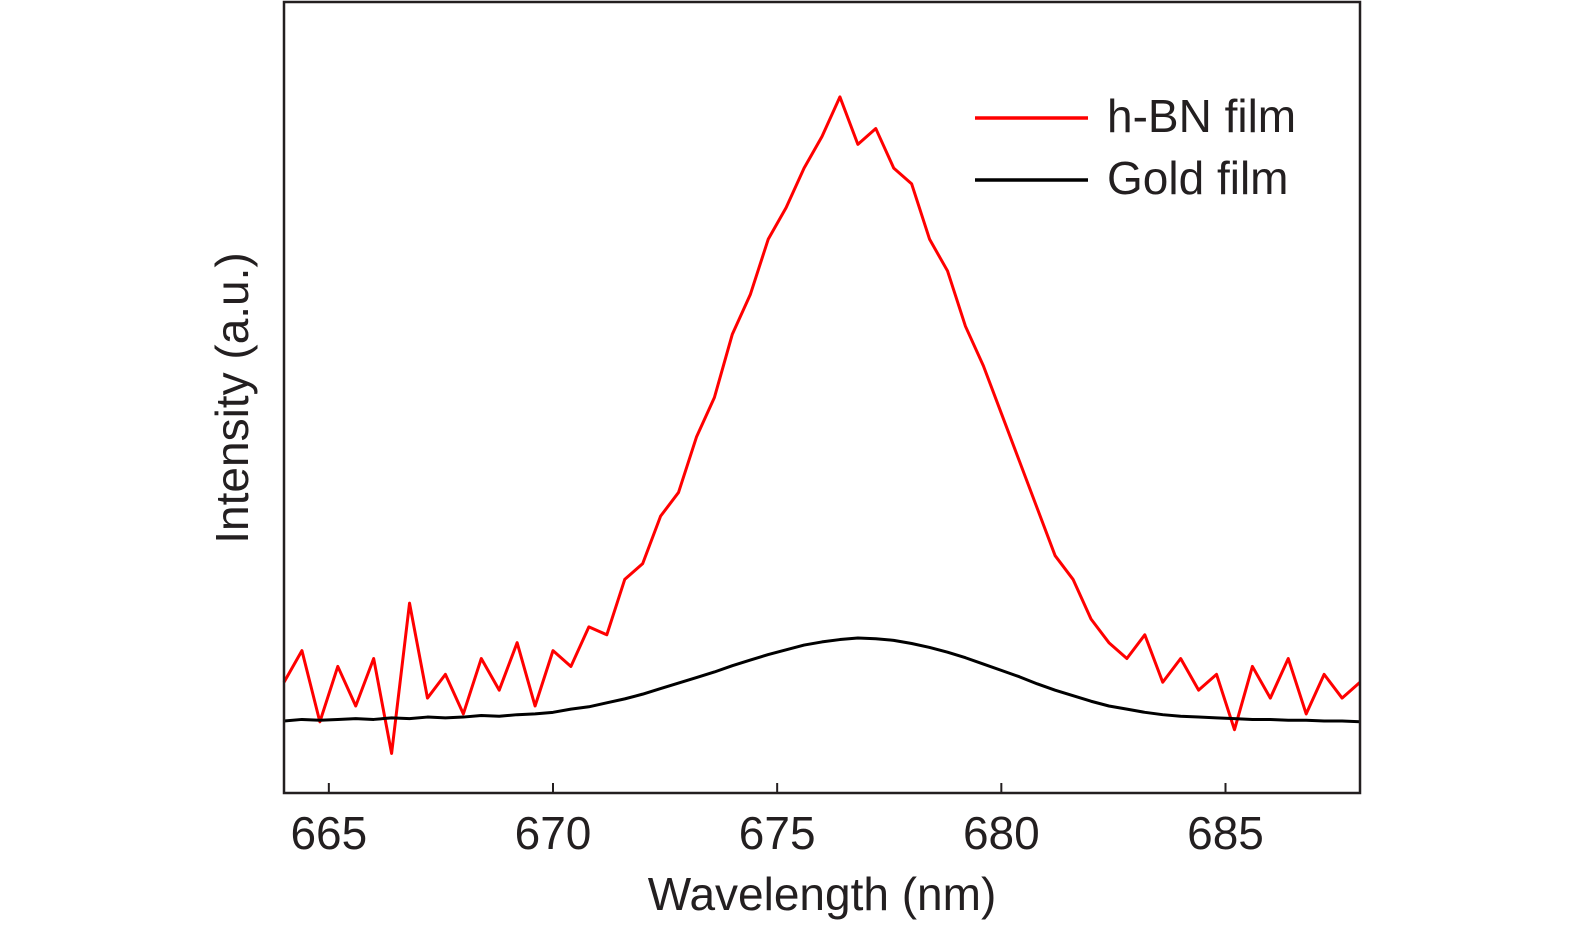 The height and width of the screenshot is (937, 1575). I want to click on x-axis-title: Wavelength (nm), so click(822, 894).